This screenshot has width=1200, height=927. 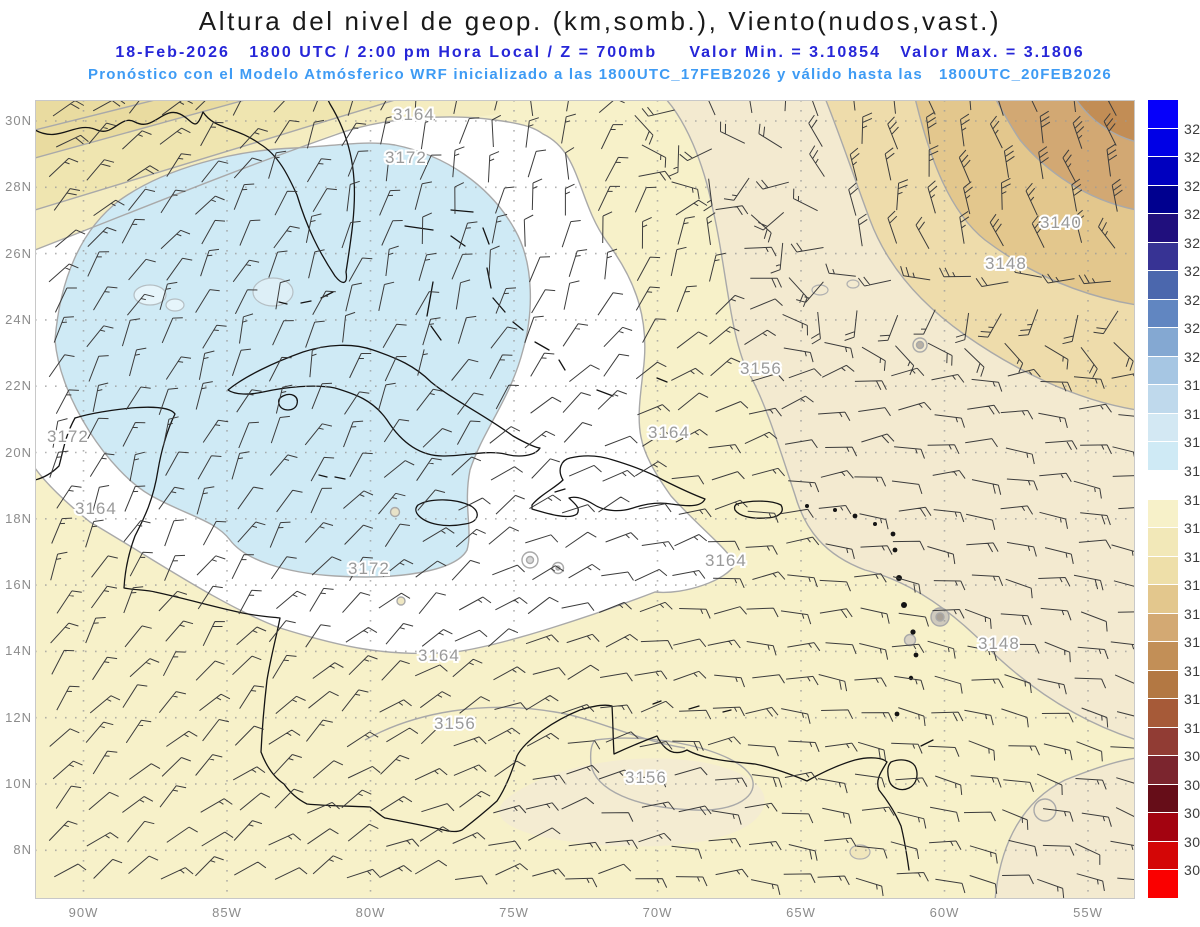 What do you see at coordinates (1192, 870) in the screenshot?
I see `colorbar-tick-label: 3060` at bounding box center [1192, 870].